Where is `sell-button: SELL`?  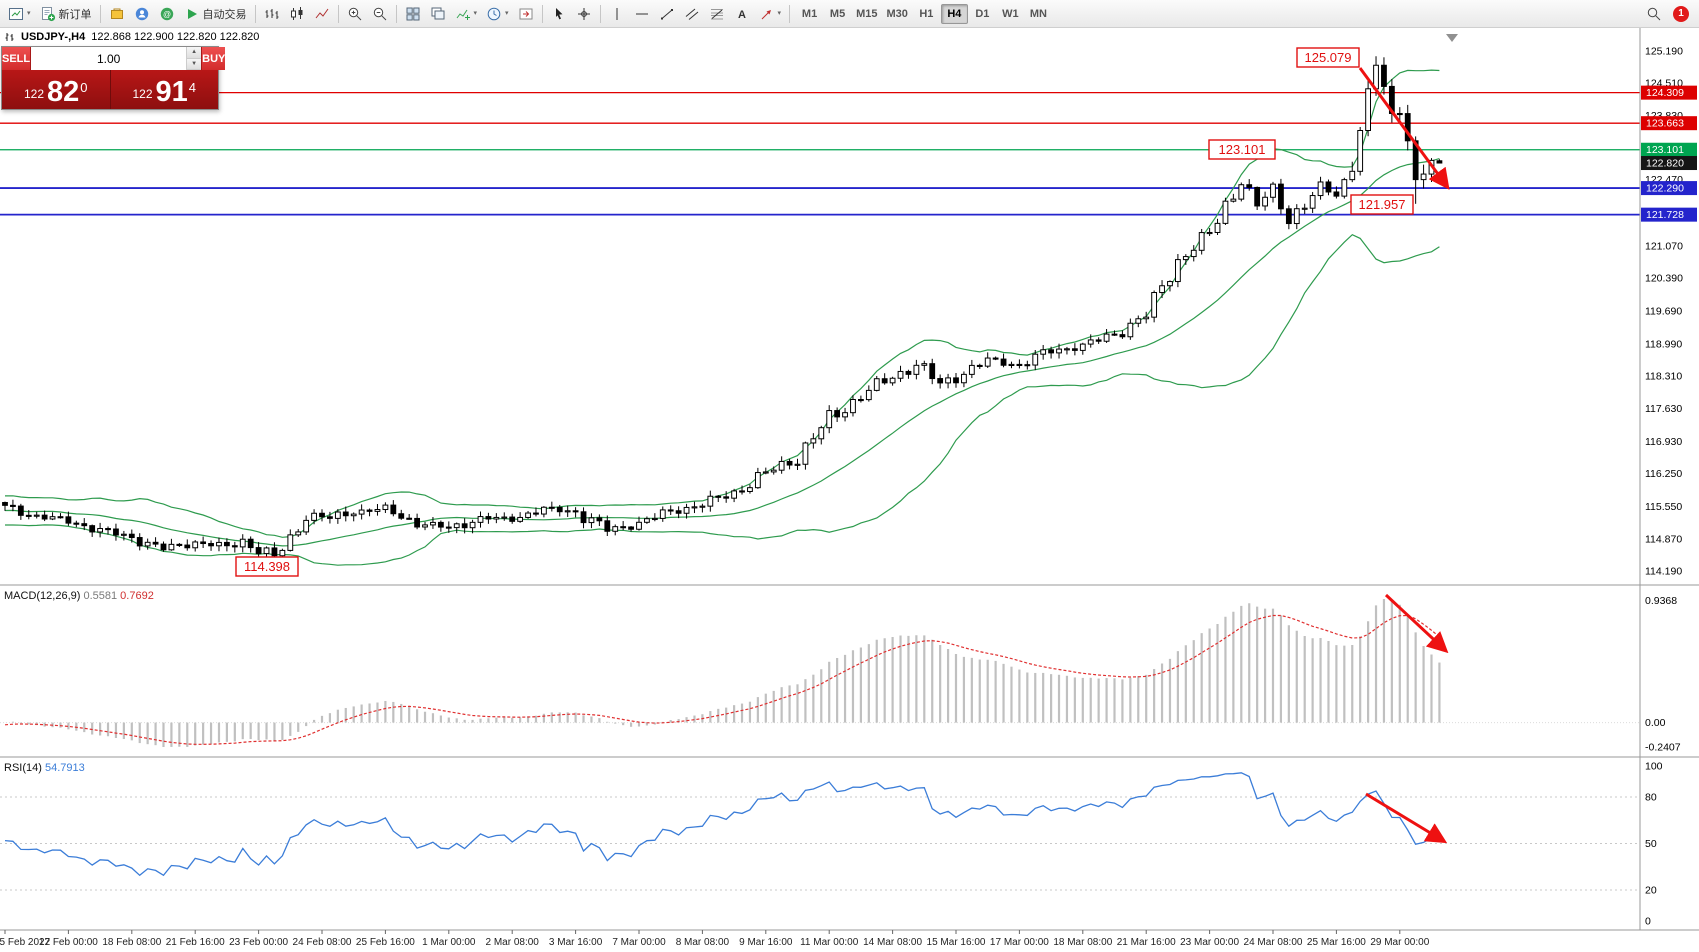
sell-button: SELL is located at coordinates (17, 58).